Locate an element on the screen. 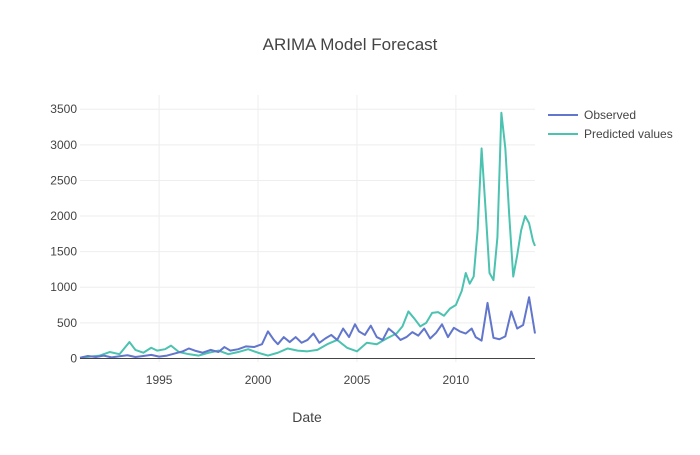 The image size is (700, 455). y-tick-label-0: 0 is located at coordinates (73, 358).